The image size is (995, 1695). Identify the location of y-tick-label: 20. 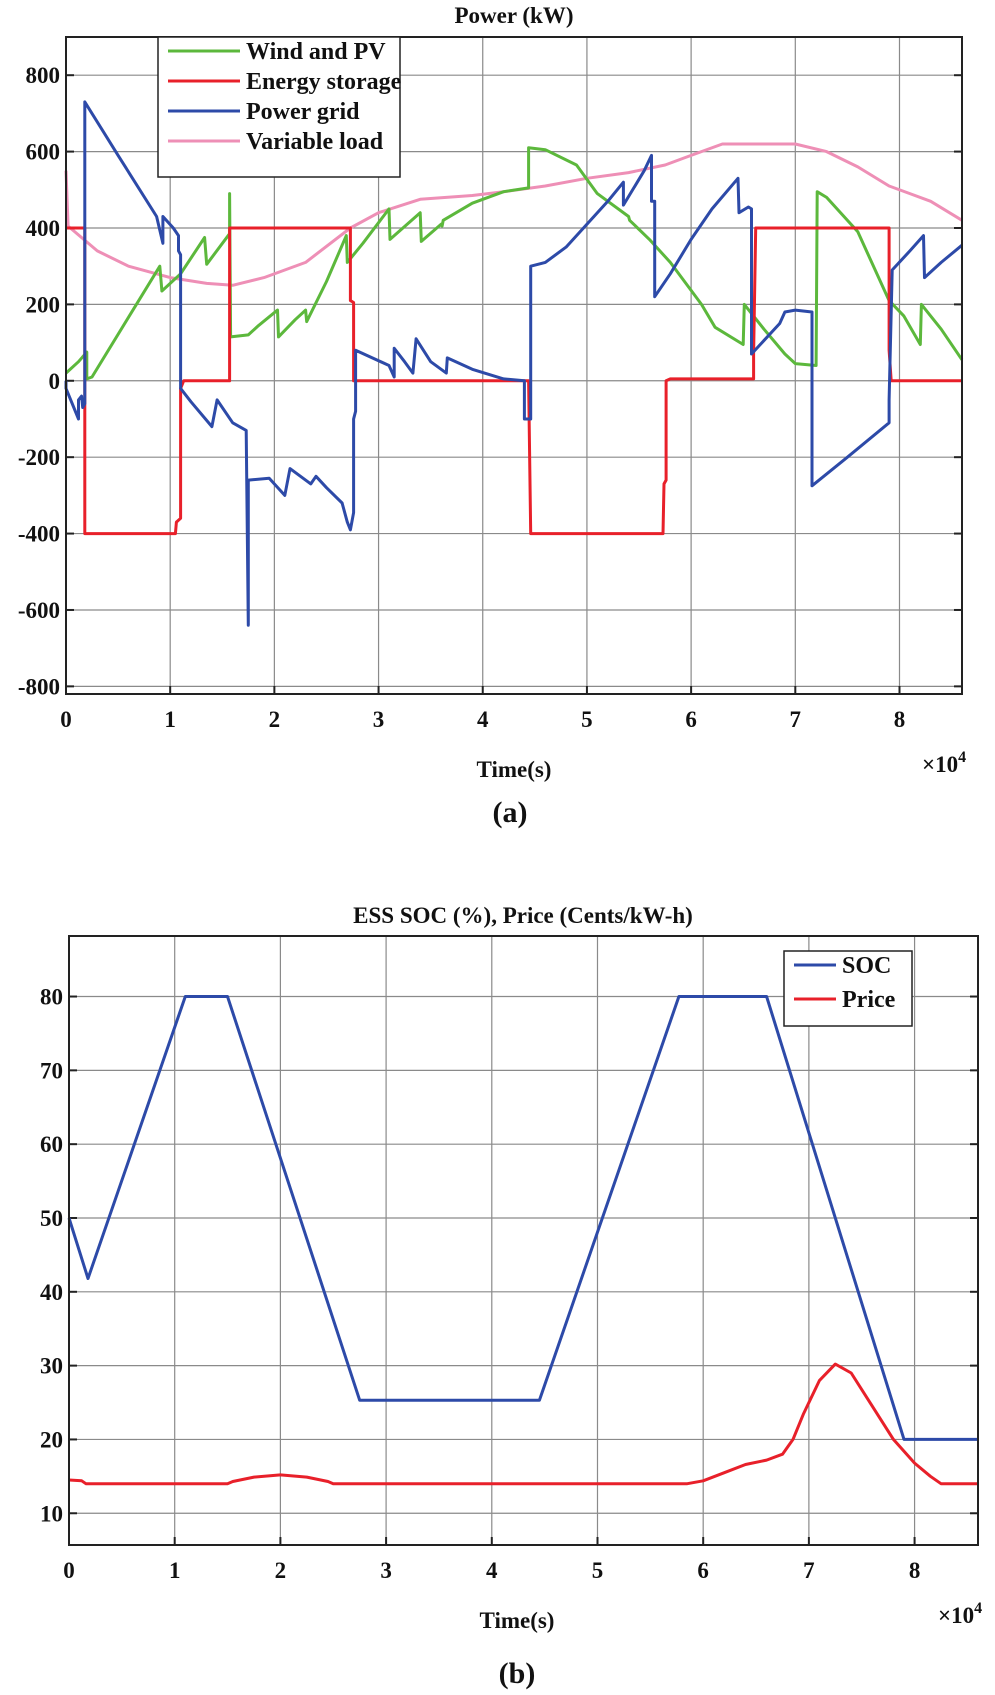
(51, 1439).